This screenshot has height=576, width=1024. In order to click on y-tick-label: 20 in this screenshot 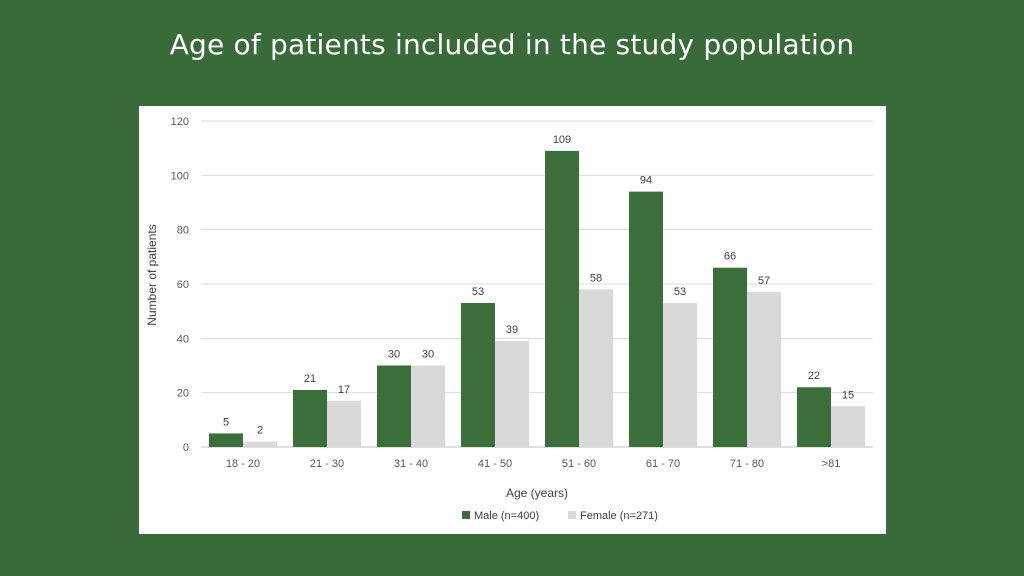, I will do `click(183, 394)`.